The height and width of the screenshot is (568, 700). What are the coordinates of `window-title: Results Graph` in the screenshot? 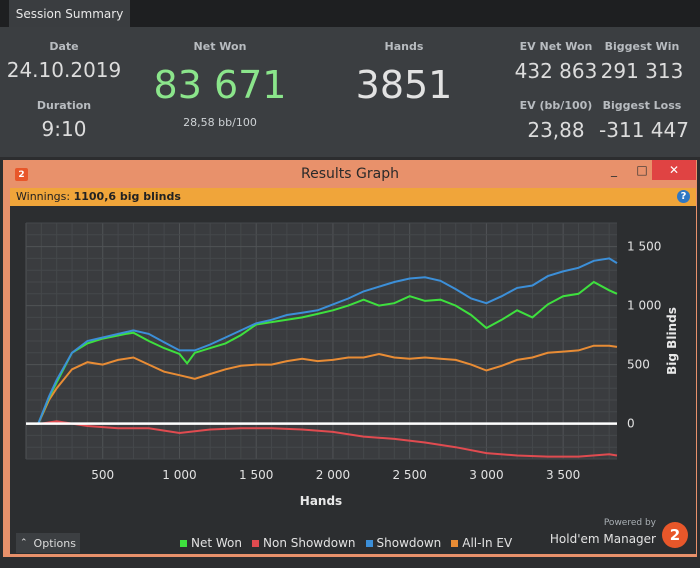 It's located at (350, 174).